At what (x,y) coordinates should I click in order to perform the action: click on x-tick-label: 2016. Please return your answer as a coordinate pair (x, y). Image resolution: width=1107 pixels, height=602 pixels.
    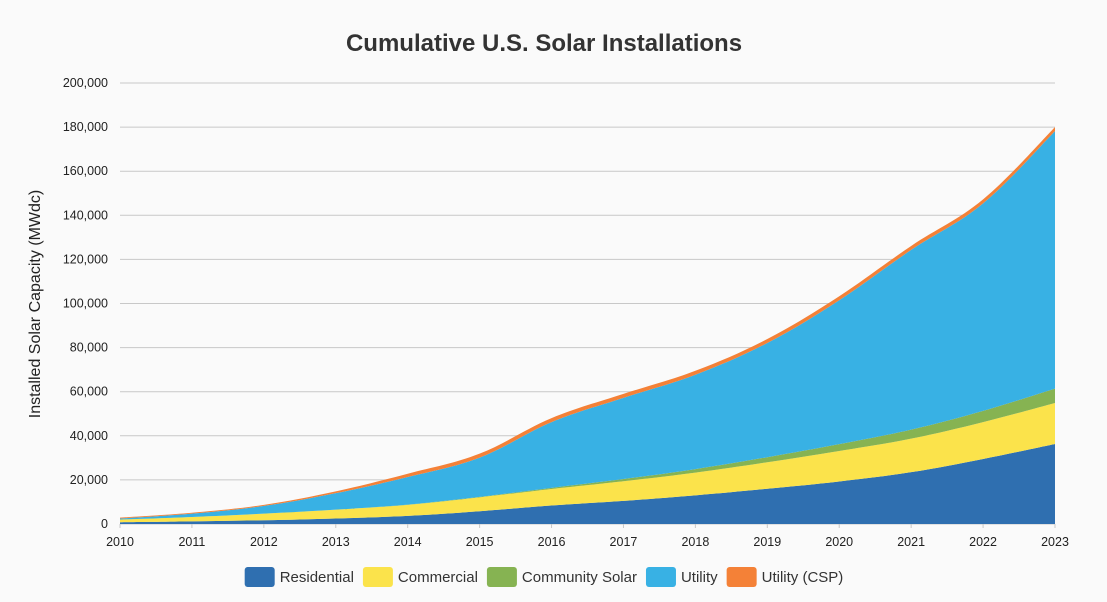
    Looking at the image, I should click on (552, 542).